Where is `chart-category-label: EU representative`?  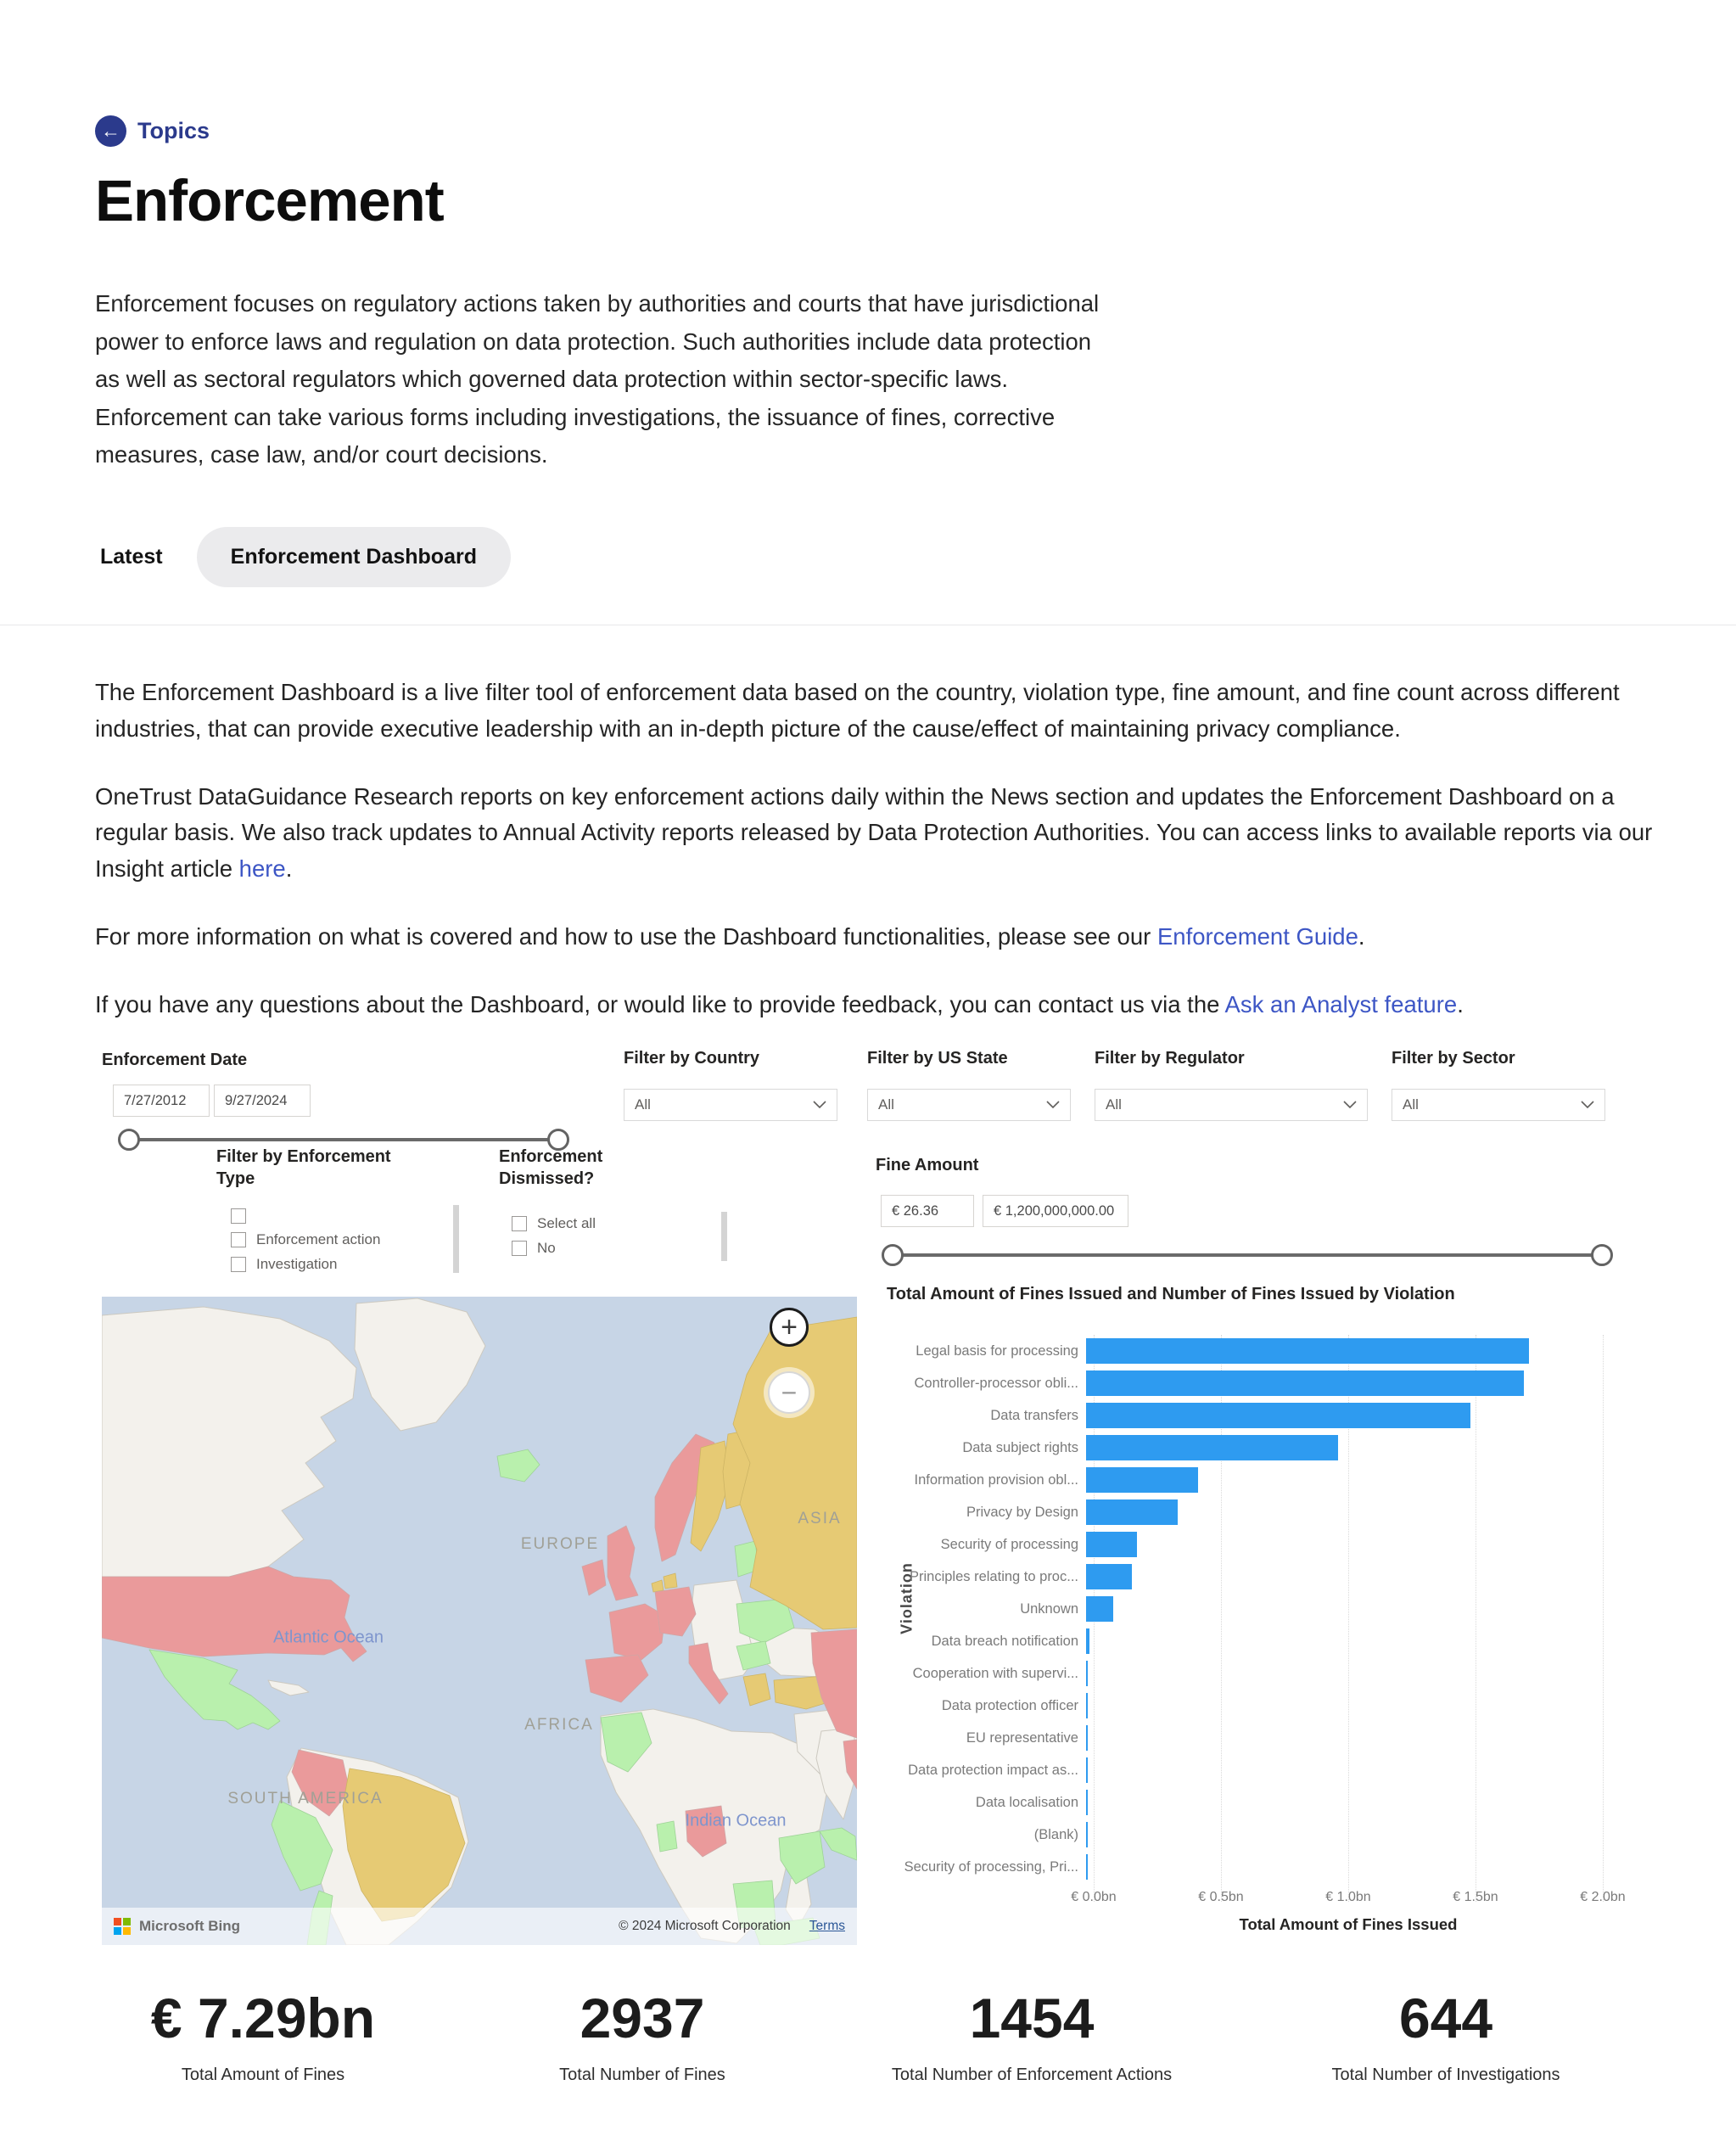
chart-category-label: EU representative is located at coordinates (1022, 1737).